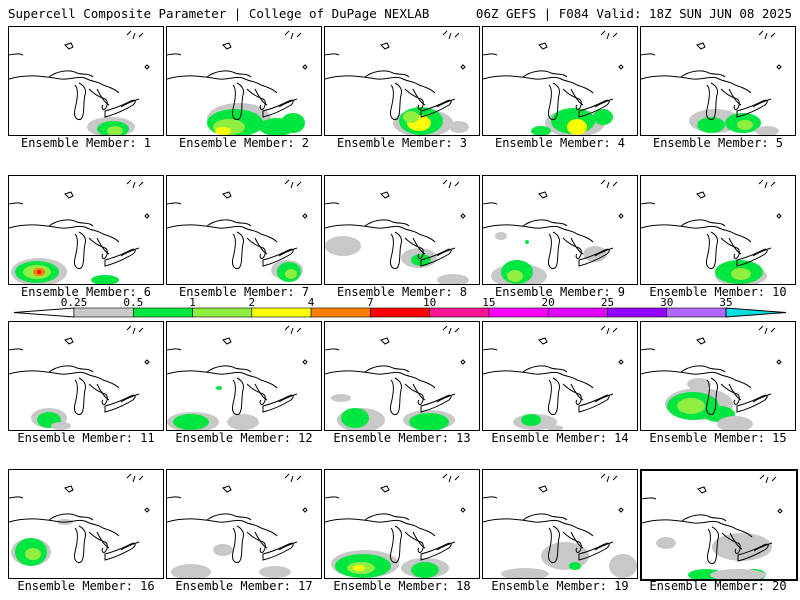  What do you see at coordinates (560, 438) in the screenshot?
I see `ensemble-member-label: Ensemble Member: 14` at bounding box center [560, 438].